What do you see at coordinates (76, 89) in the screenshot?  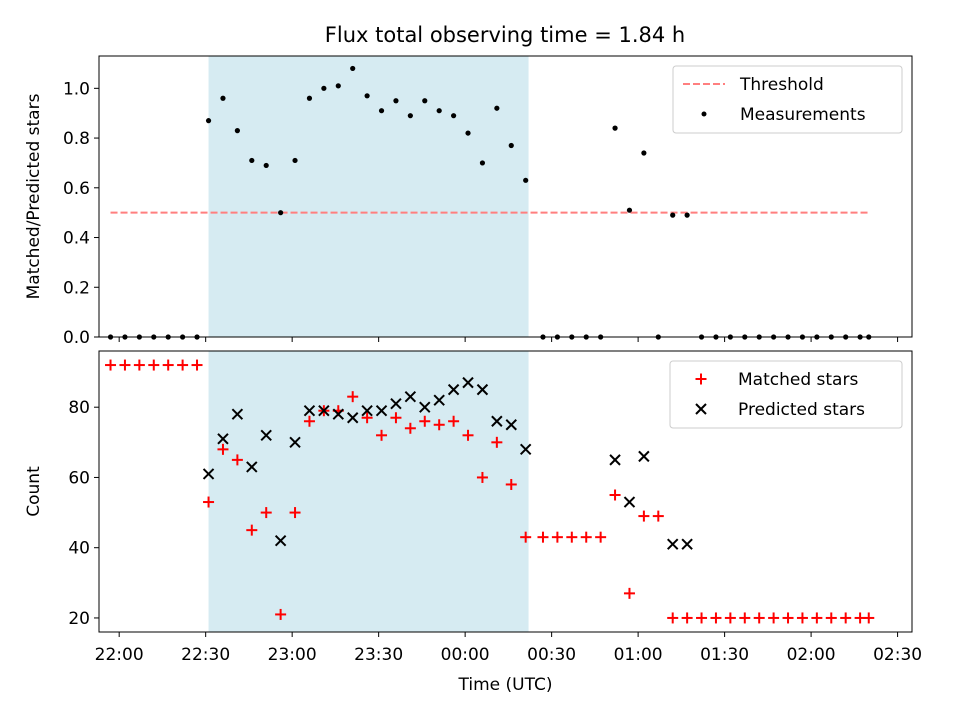 I see `y-tick-label: 1.0` at bounding box center [76, 89].